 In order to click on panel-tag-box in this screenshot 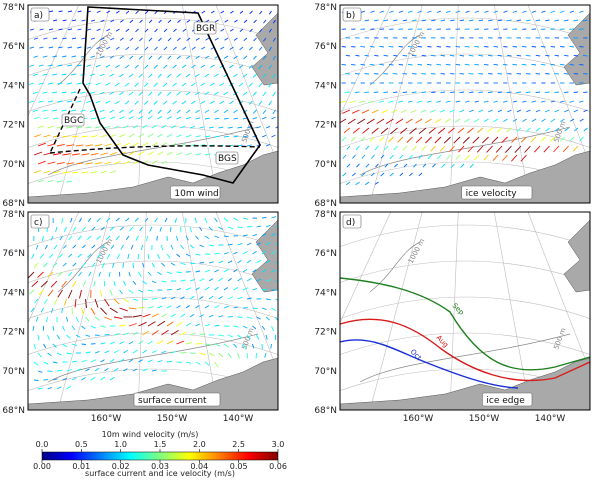, I will do `click(40, 14)`.